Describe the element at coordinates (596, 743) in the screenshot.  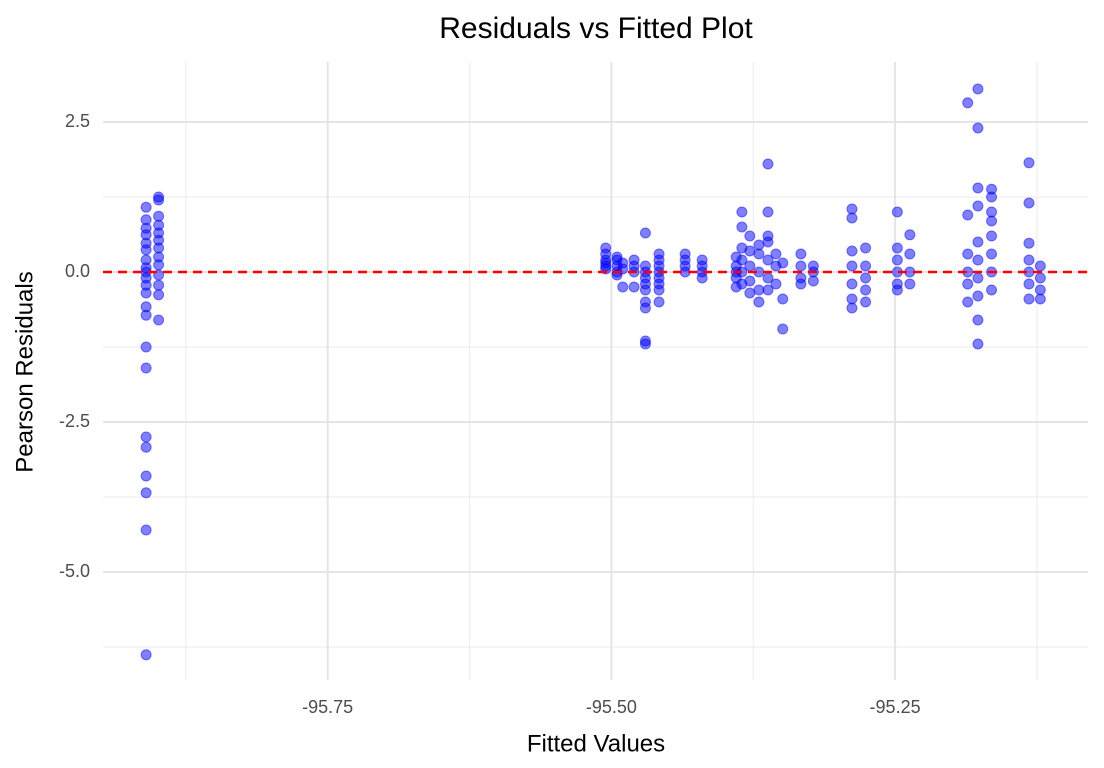
I see `x-axis-title: Fitted Values` at that location.